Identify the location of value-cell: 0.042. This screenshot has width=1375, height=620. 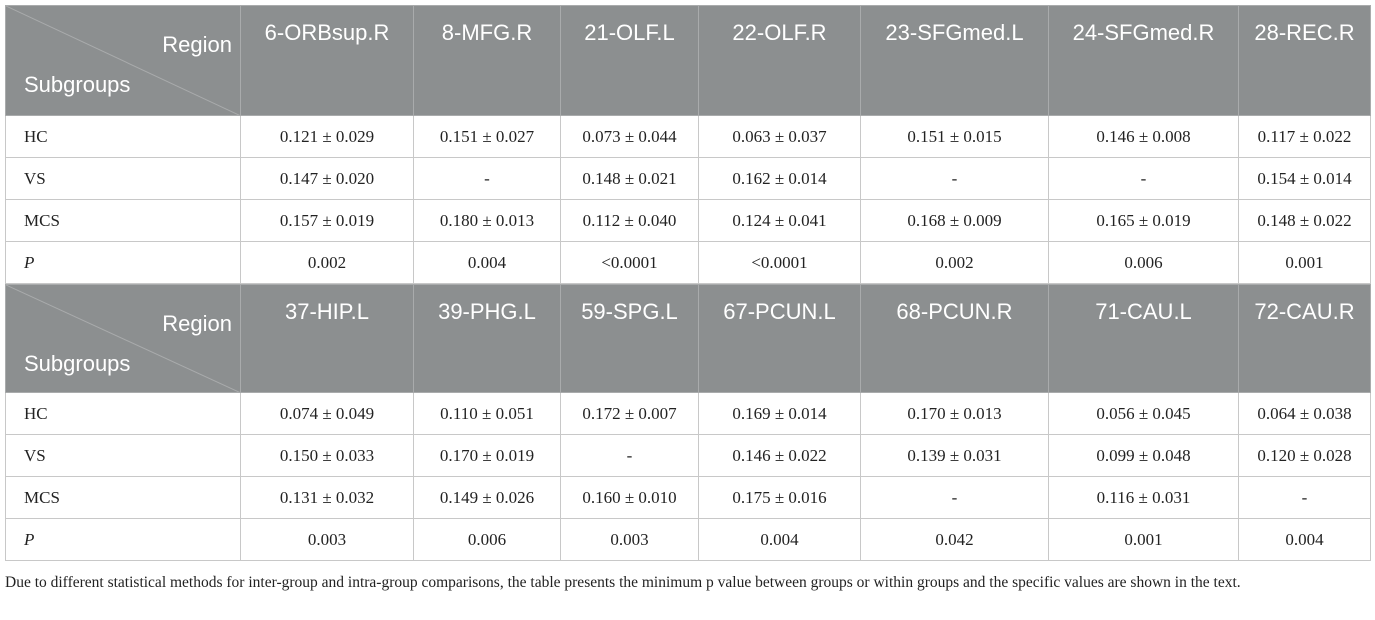
(954, 539).